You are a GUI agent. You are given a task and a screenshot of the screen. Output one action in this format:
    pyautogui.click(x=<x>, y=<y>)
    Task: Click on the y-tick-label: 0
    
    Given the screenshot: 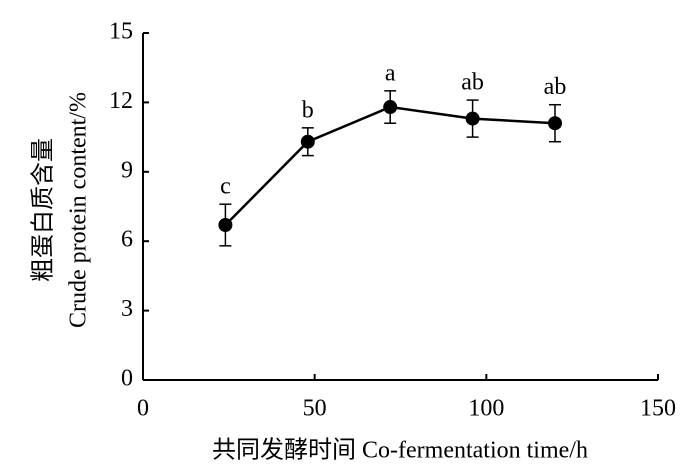 What is the action you would take?
    pyautogui.click(x=127, y=379)
    